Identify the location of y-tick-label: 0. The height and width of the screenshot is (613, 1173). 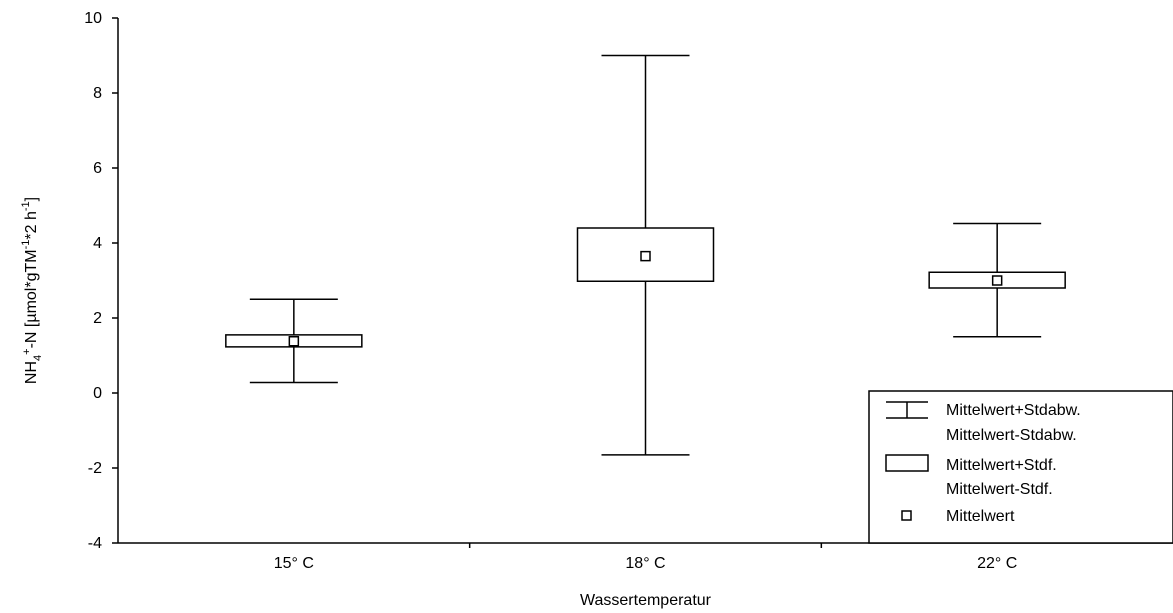
(97, 393).